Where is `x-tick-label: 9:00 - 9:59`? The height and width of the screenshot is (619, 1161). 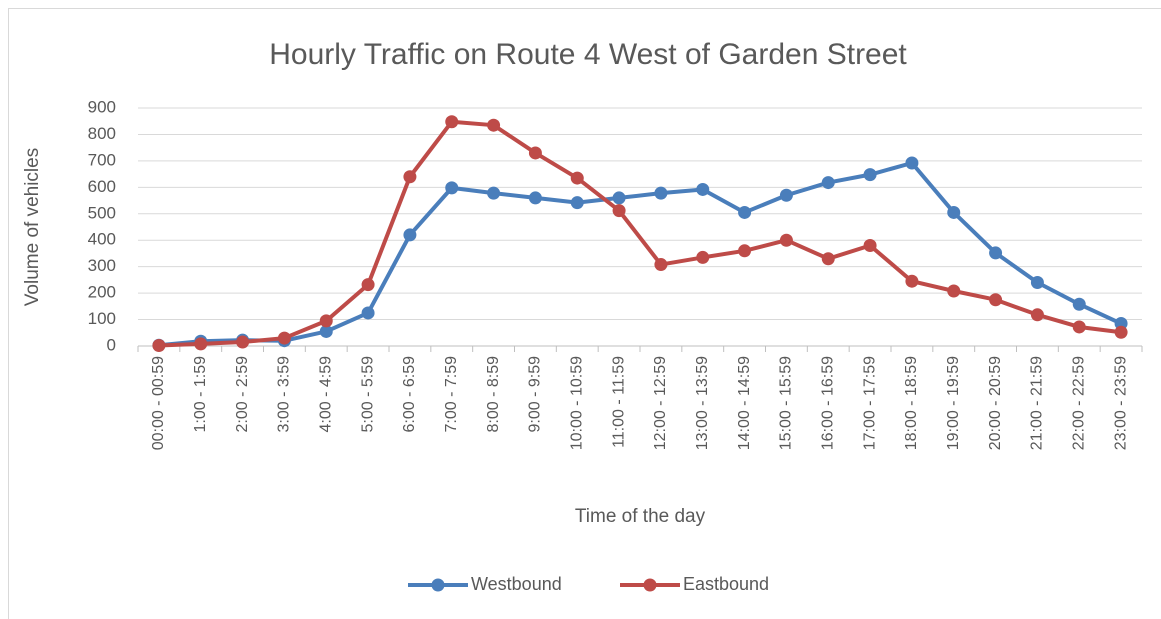 x-tick-label: 9:00 - 9:59 is located at coordinates (535, 394).